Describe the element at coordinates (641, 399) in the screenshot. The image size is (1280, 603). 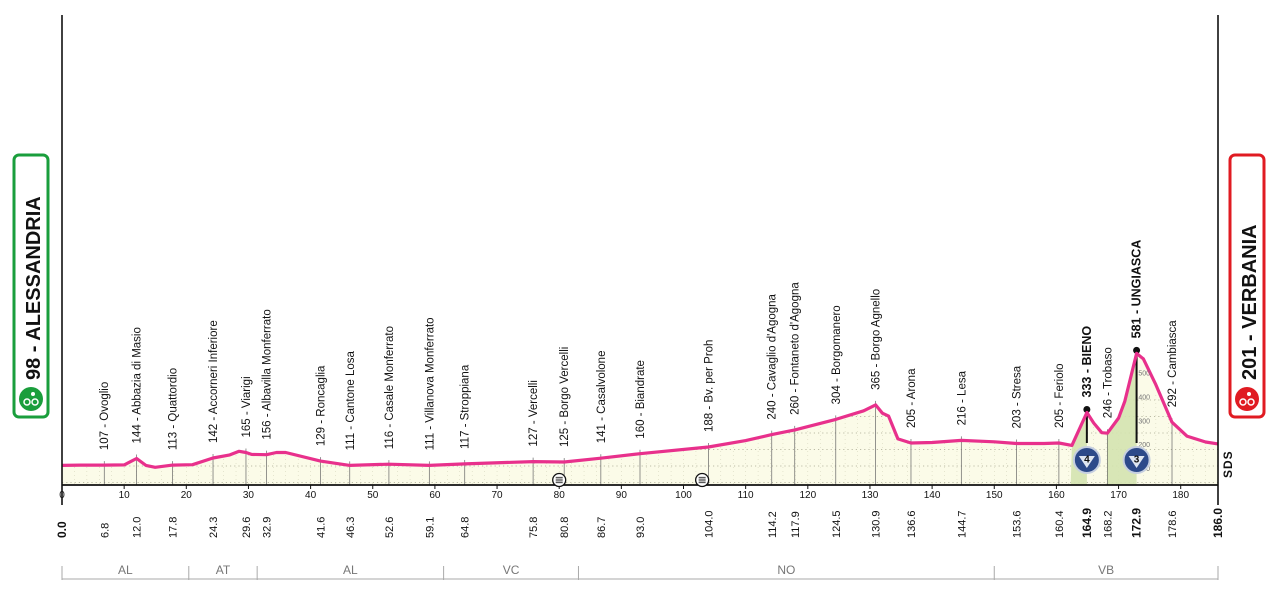
I see `town-label: 160 - Biandrate` at that location.